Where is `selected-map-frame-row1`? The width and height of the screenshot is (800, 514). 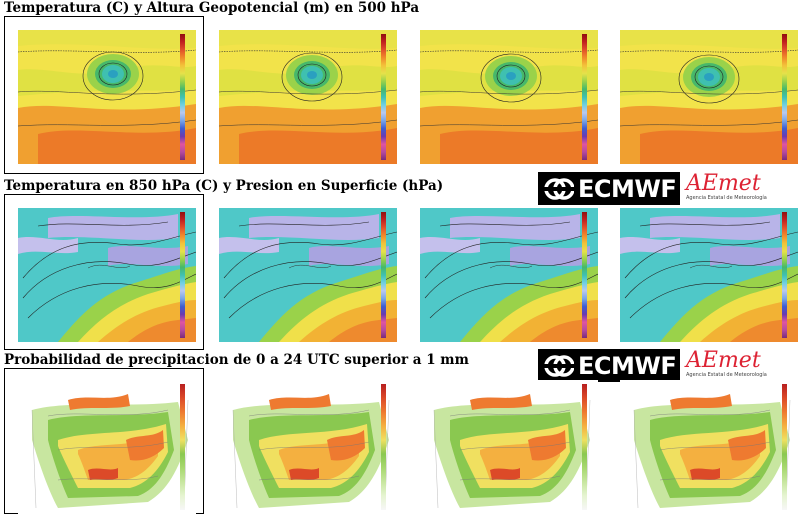 selected-map-frame-row1 is located at coordinates (104, 95).